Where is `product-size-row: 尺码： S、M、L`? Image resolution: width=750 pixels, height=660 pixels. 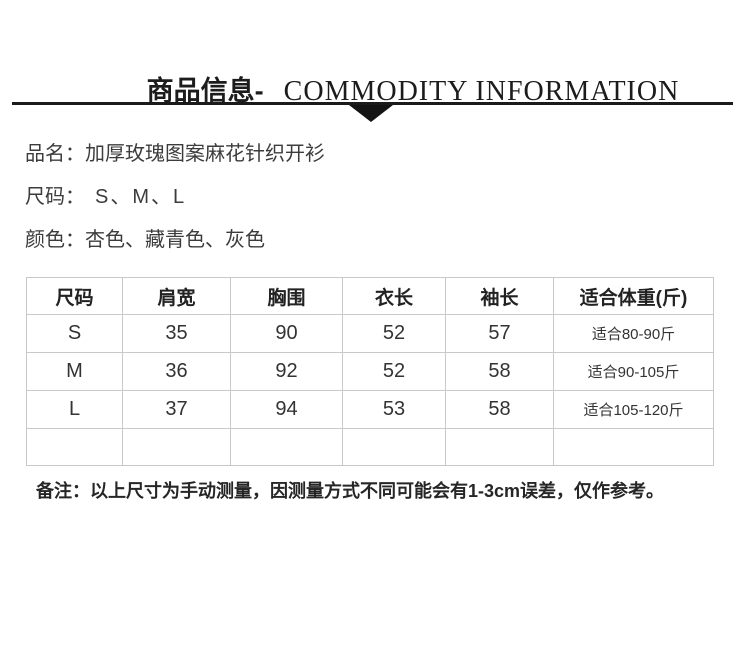
product-size-row: 尺码： S、M、L is located at coordinates (175, 197).